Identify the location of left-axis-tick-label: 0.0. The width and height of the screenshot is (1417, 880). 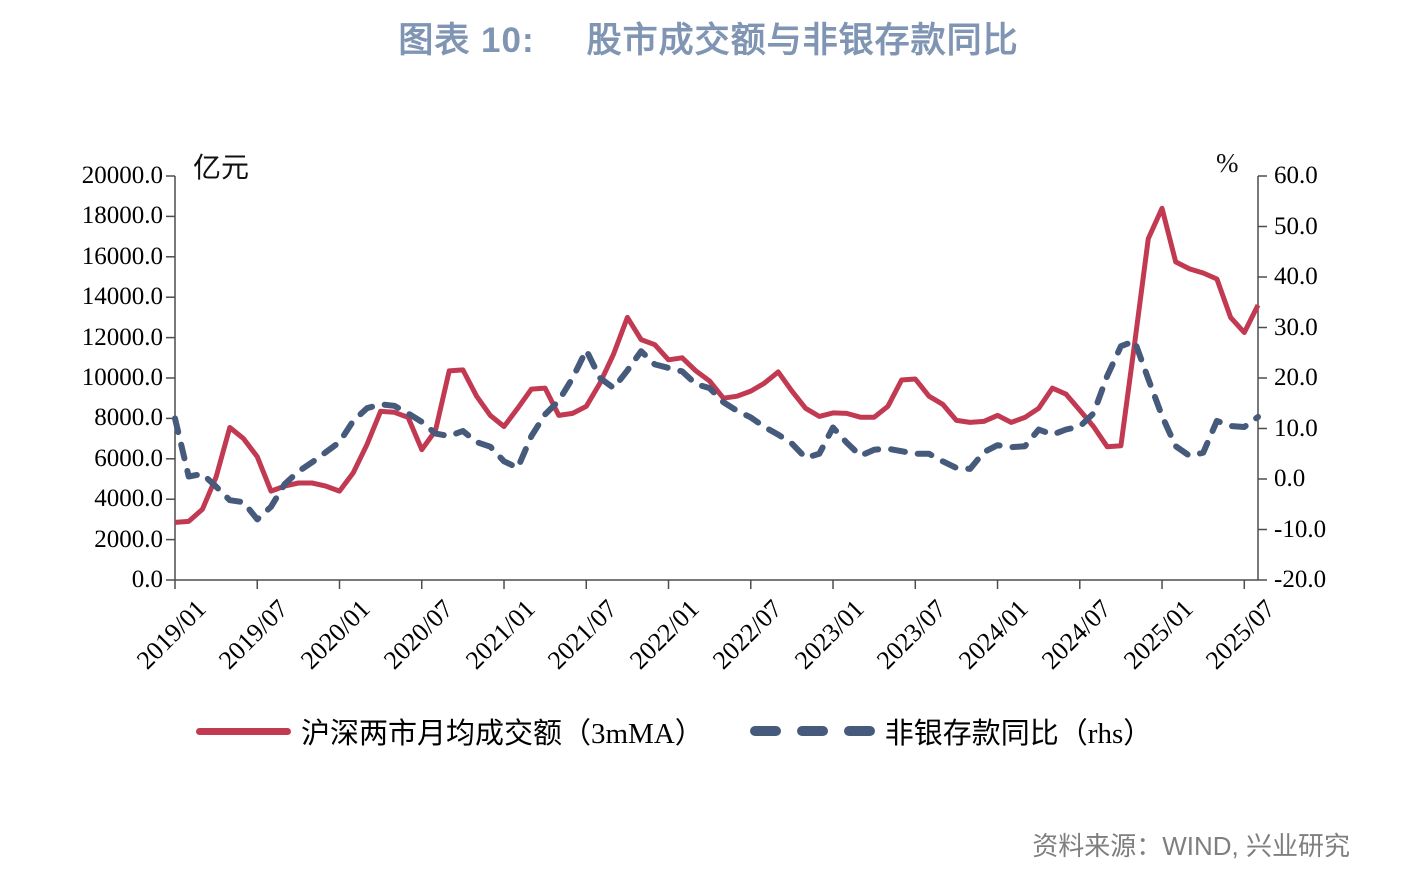
(147, 579).